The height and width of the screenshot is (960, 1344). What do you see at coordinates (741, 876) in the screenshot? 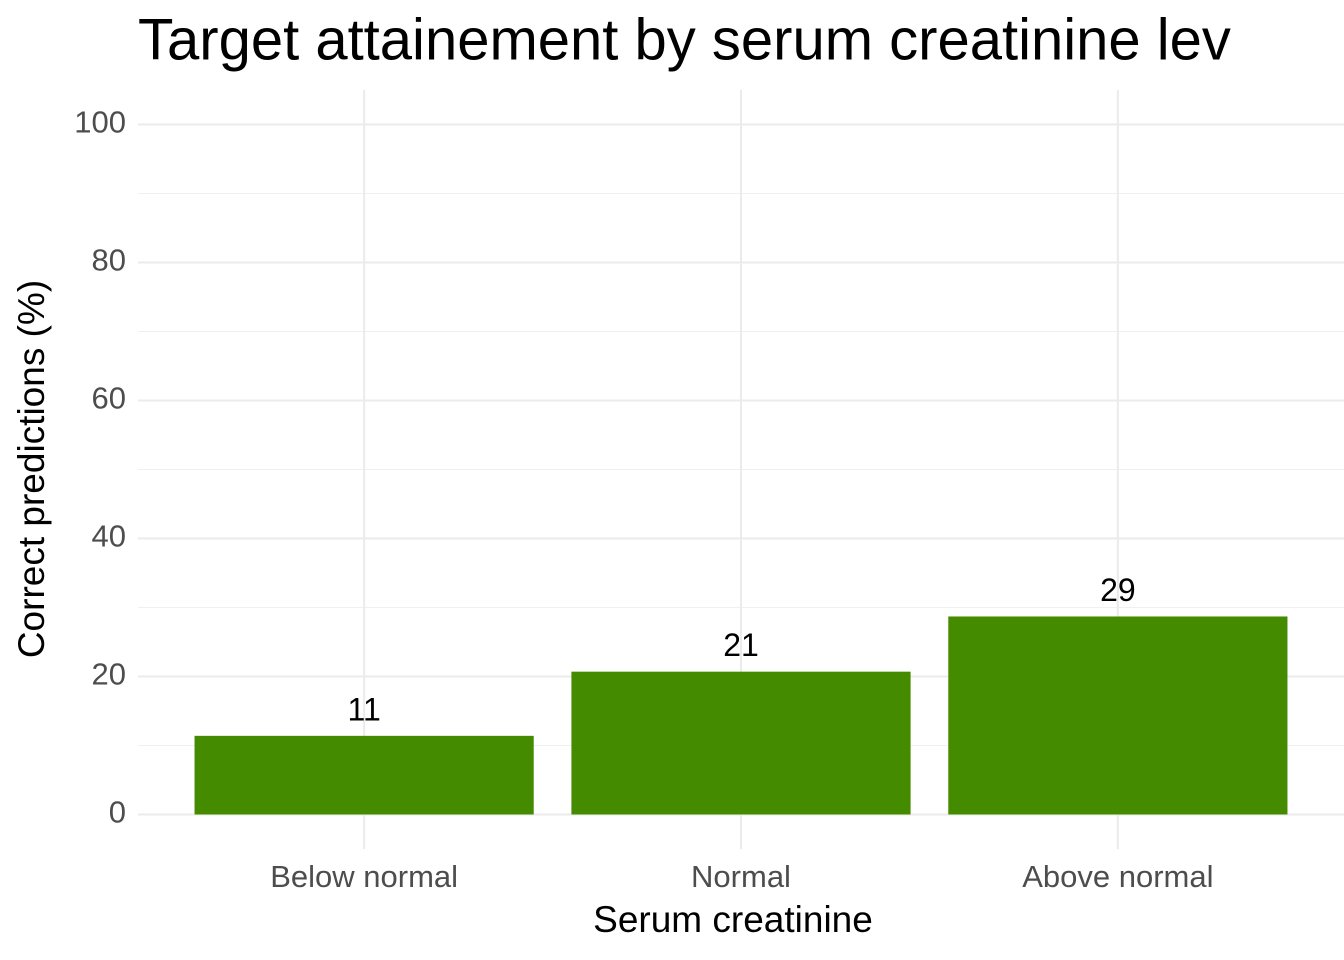
I see `x-tick-label: Normal` at bounding box center [741, 876].